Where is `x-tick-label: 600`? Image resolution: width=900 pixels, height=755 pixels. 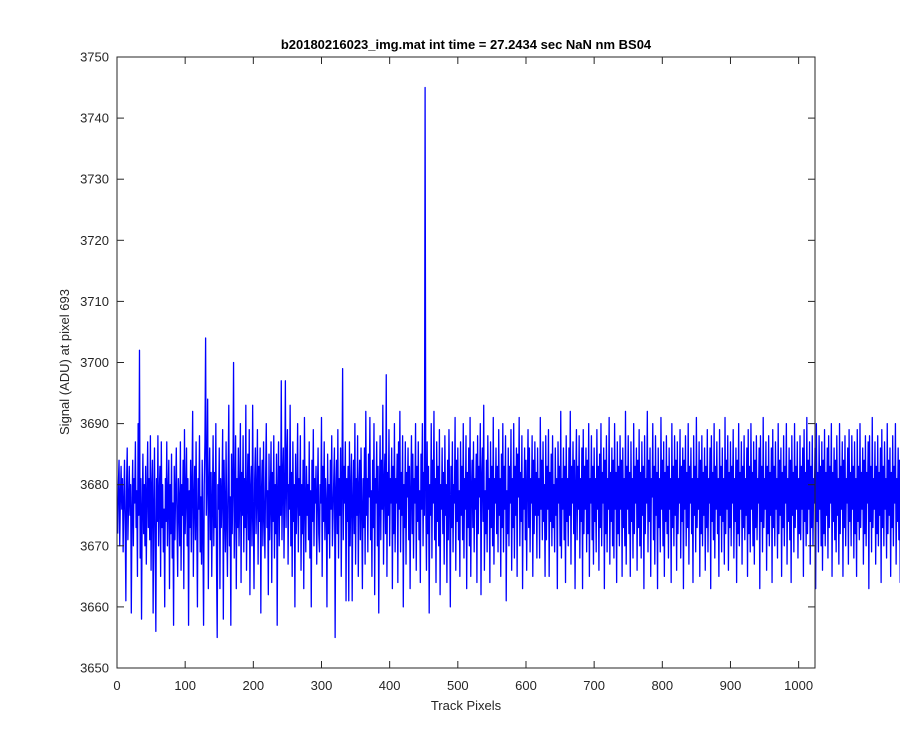 x-tick-label: 600 is located at coordinates (526, 685).